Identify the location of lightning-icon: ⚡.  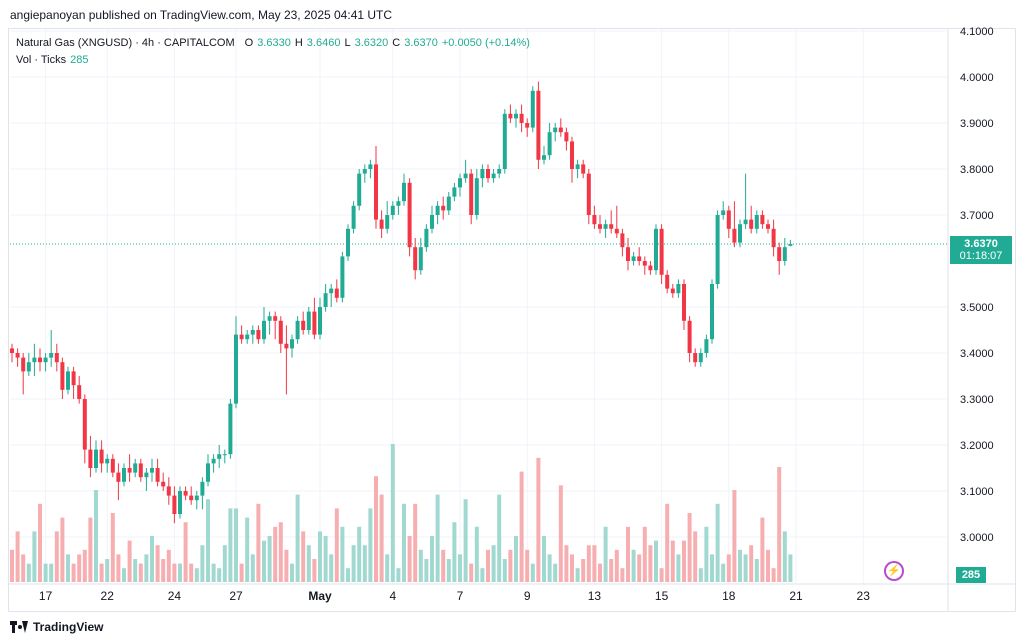
(894, 571).